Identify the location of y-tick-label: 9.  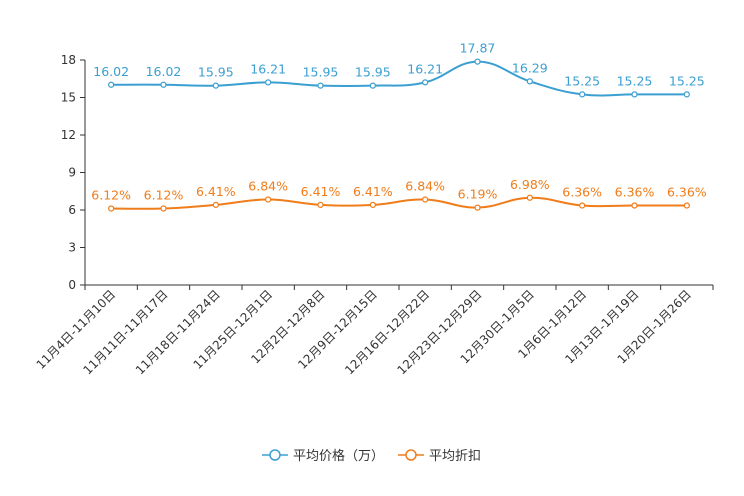
(72, 173).